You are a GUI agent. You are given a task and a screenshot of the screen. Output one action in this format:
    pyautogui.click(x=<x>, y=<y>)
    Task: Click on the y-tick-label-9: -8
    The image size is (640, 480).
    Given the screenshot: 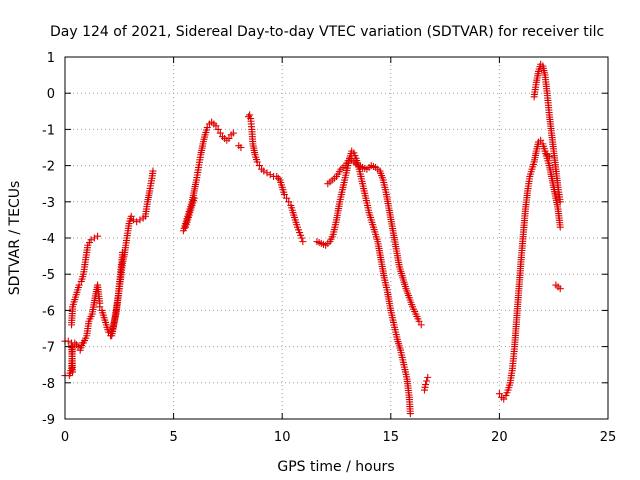 What is the action you would take?
    pyautogui.click(x=48, y=384)
    